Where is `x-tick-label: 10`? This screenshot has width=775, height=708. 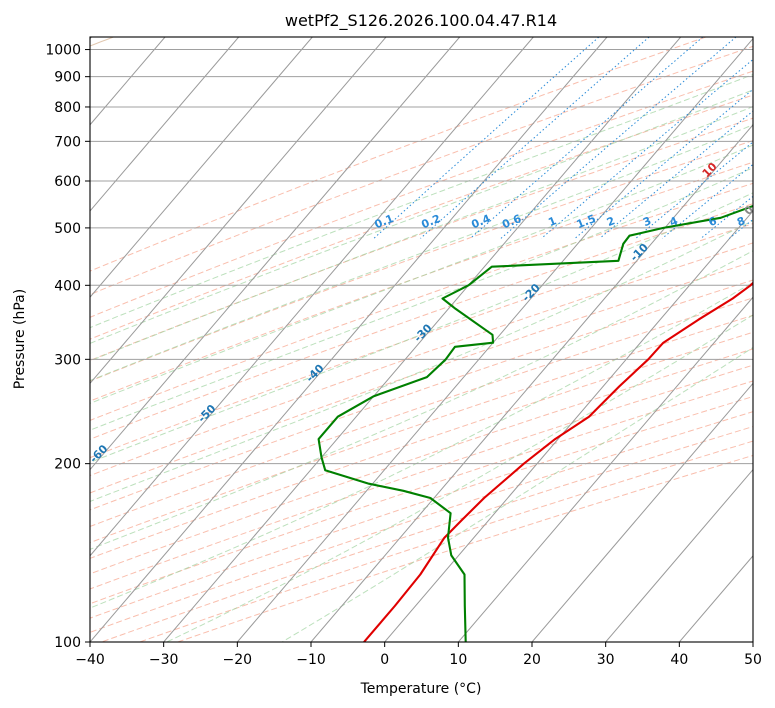 x-tick-label: 10 is located at coordinates (458, 660).